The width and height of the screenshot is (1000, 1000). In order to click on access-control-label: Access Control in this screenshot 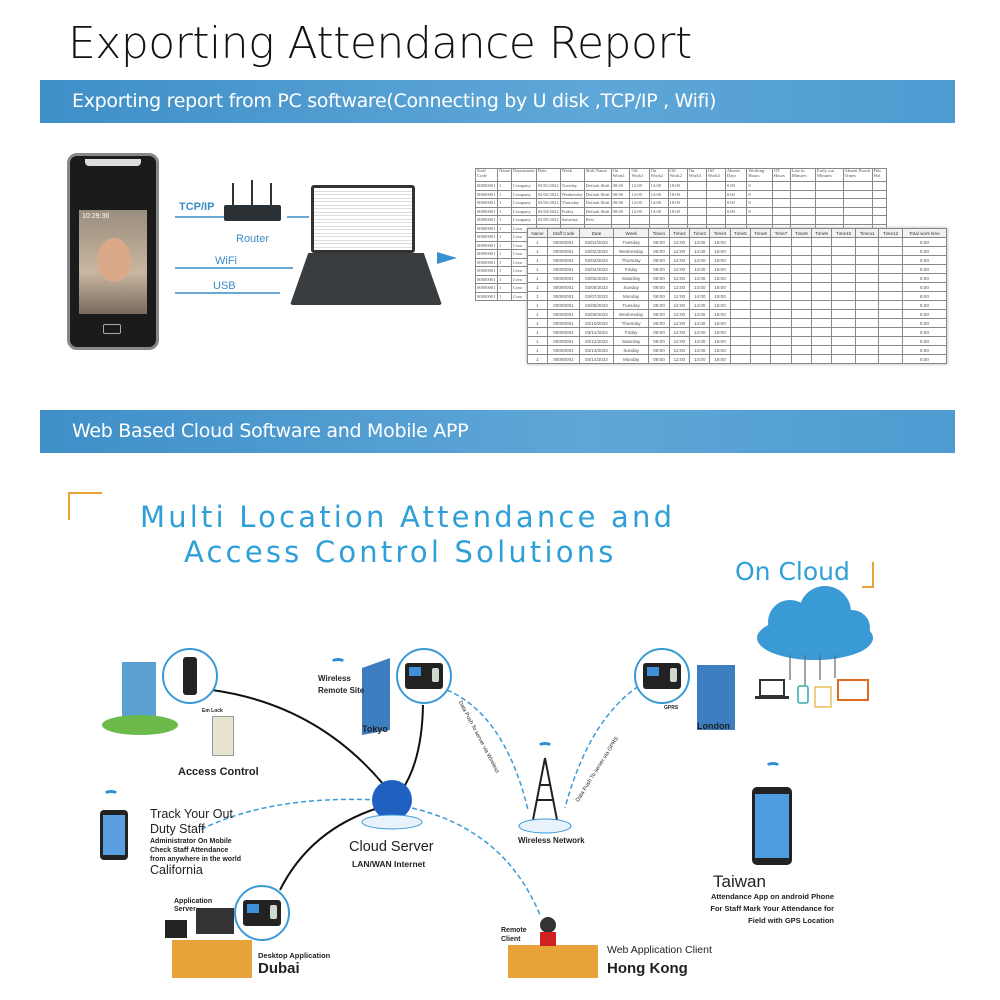, I will do `click(218, 772)`.